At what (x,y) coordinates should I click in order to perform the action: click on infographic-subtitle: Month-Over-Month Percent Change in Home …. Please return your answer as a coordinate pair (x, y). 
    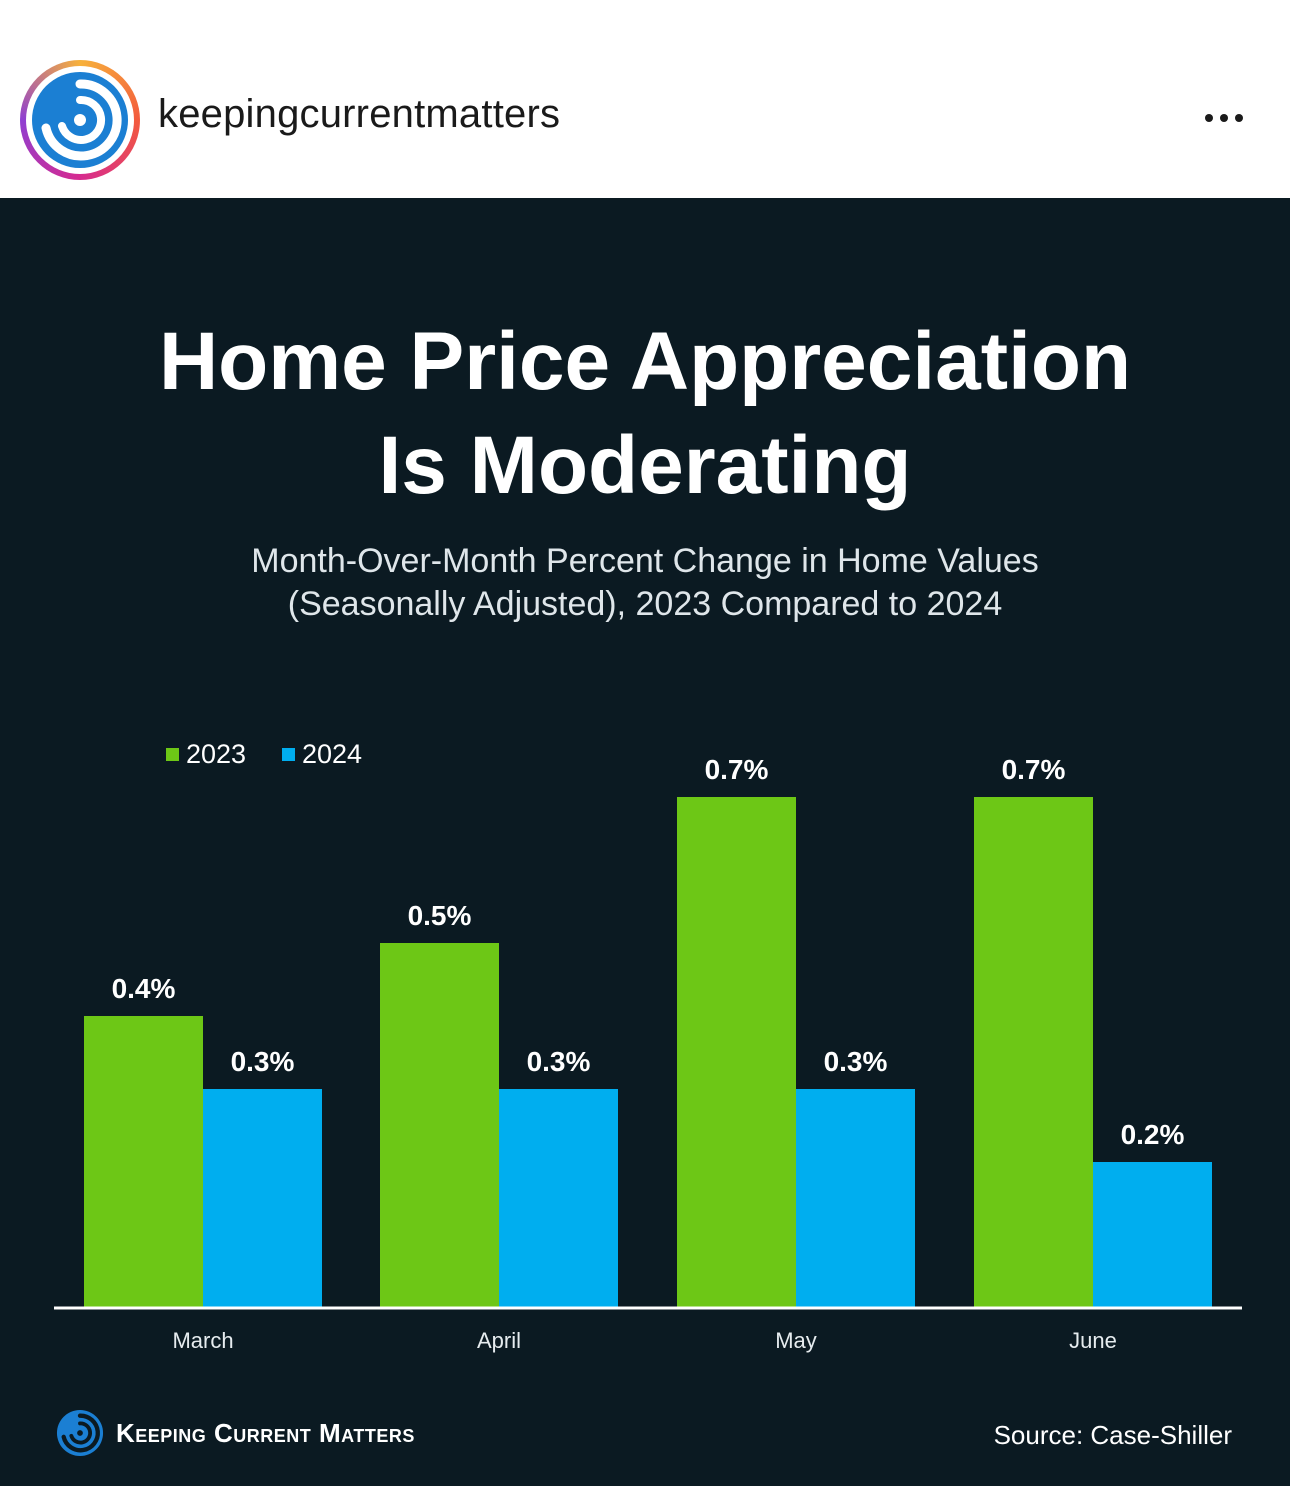
    Looking at the image, I should click on (645, 583).